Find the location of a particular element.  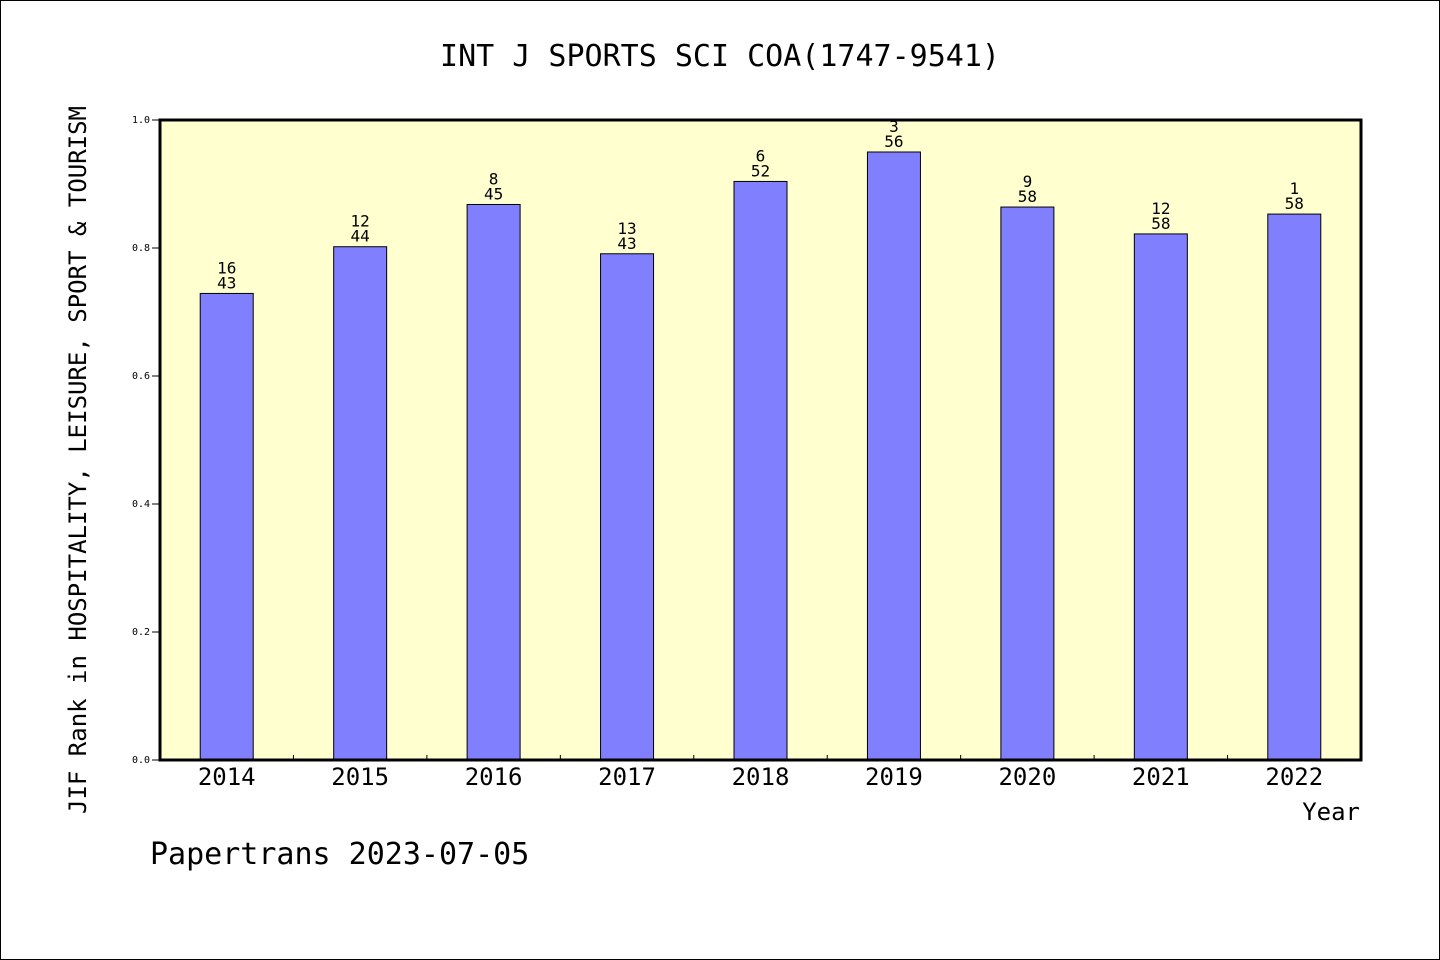

bar-rank-label: 16 is located at coordinates (226, 267).